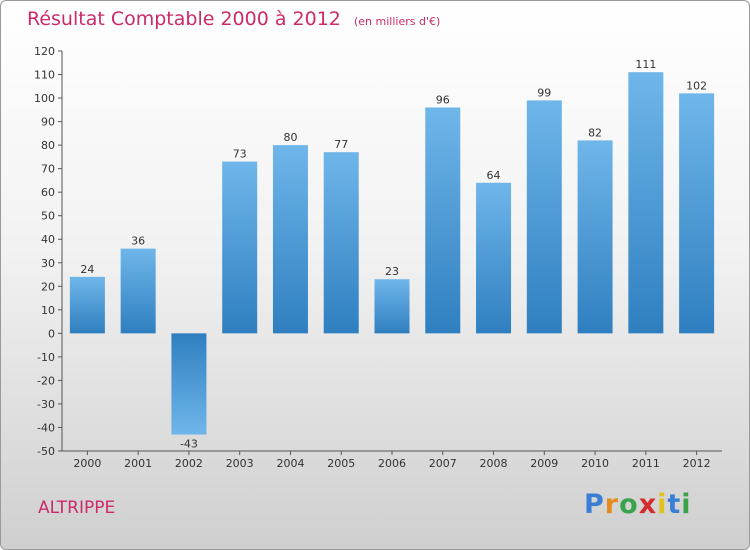  What do you see at coordinates (51, 333) in the screenshot?
I see `y-tick-label: 0` at bounding box center [51, 333].